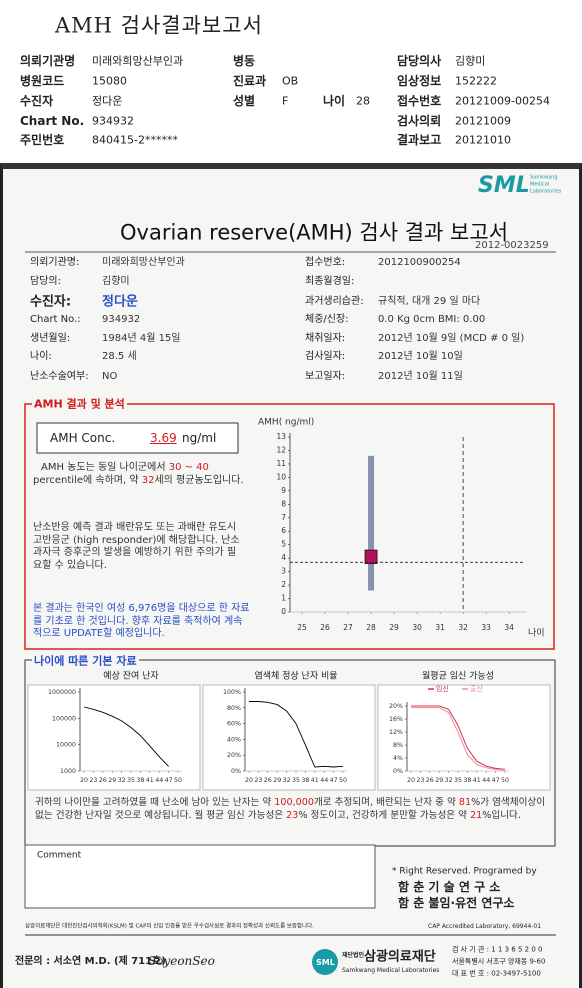  Describe the element at coordinates (283, 584) in the screenshot. I see `y-tick-label: 2` at that location.